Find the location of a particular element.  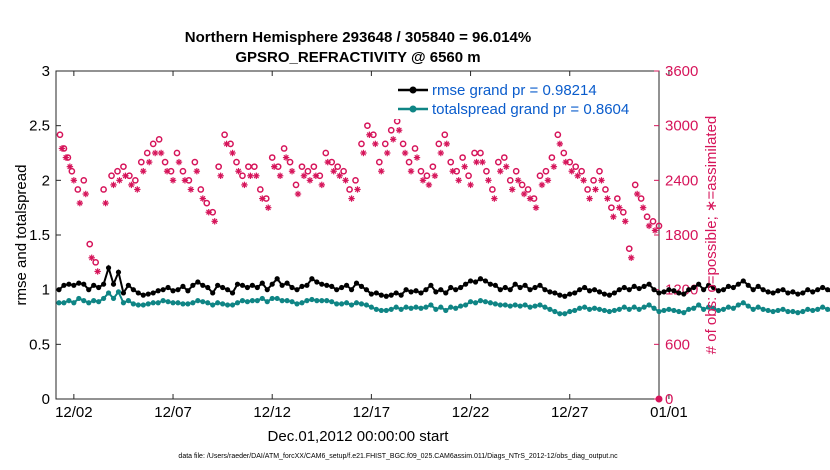

y-axis-label: rmse and totalspread is located at coordinates (21, 235).